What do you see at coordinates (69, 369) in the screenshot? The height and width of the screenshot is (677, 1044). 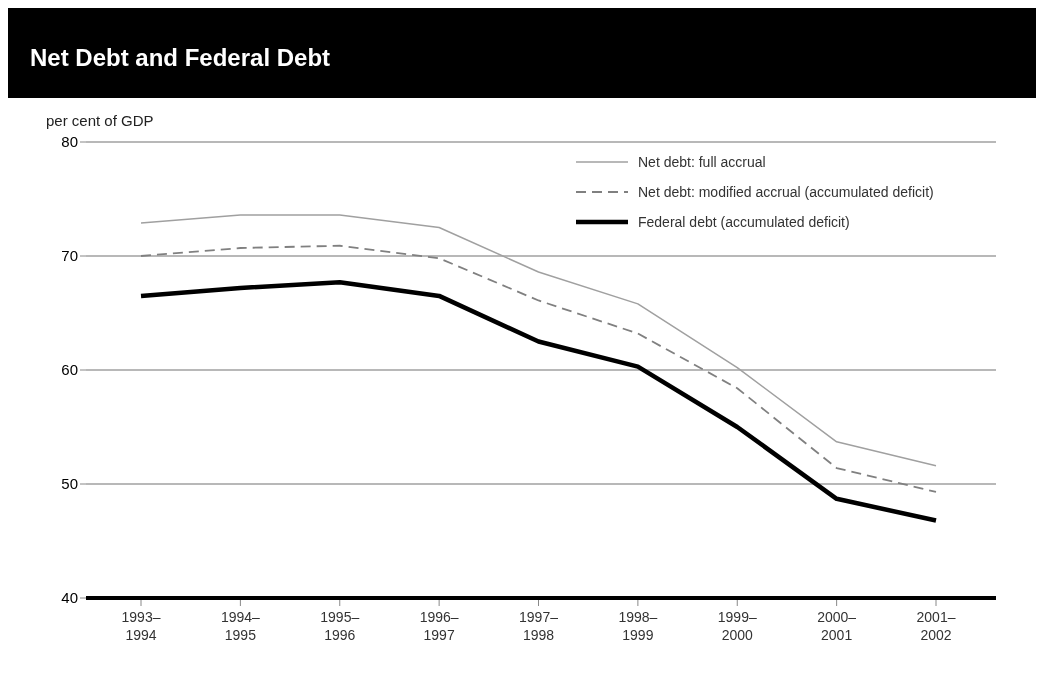 I see `y-tick-label: 60` at bounding box center [69, 369].